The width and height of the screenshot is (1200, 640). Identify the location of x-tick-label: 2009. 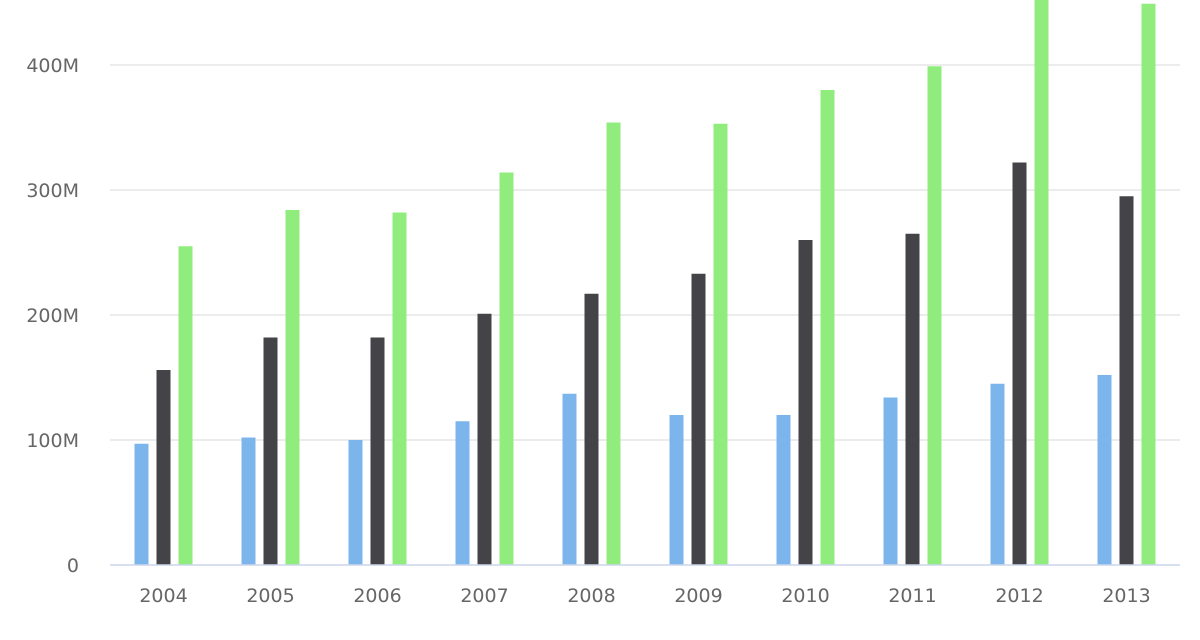
(698, 596).